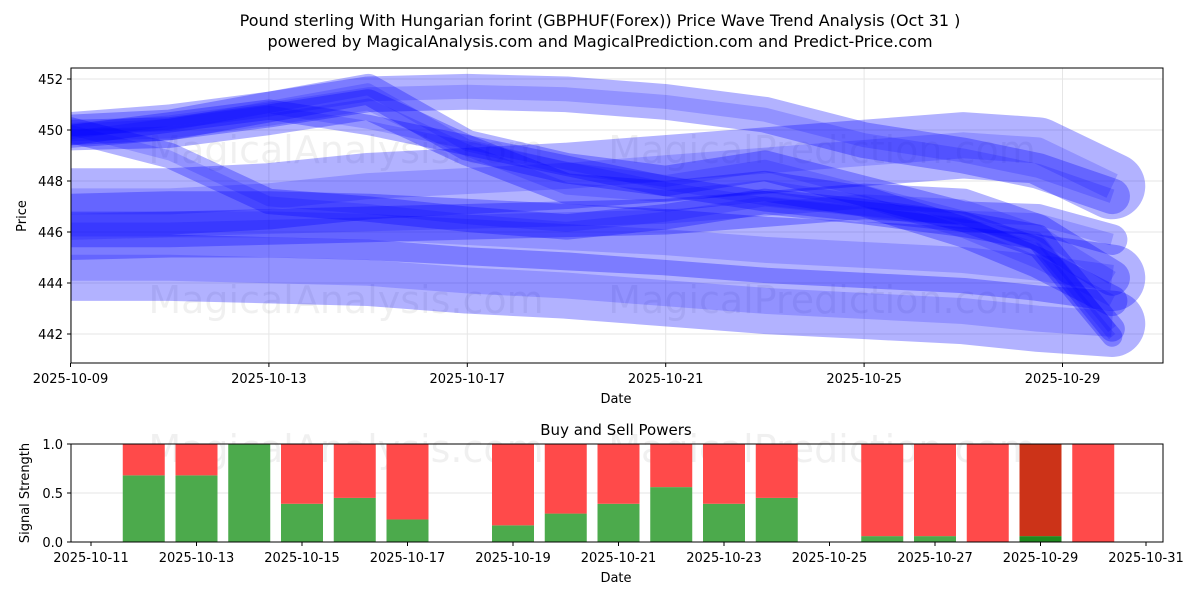 The image size is (1200, 600). I want to click on bottom-y-tick-label: 0.0, so click(52, 543).